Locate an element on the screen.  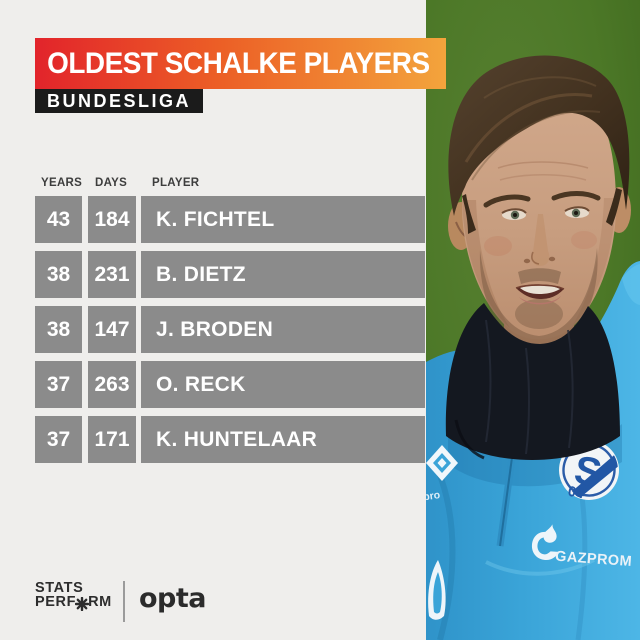
stats-perform-logo: STATS PERF RM is located at coordinates (73, 595).